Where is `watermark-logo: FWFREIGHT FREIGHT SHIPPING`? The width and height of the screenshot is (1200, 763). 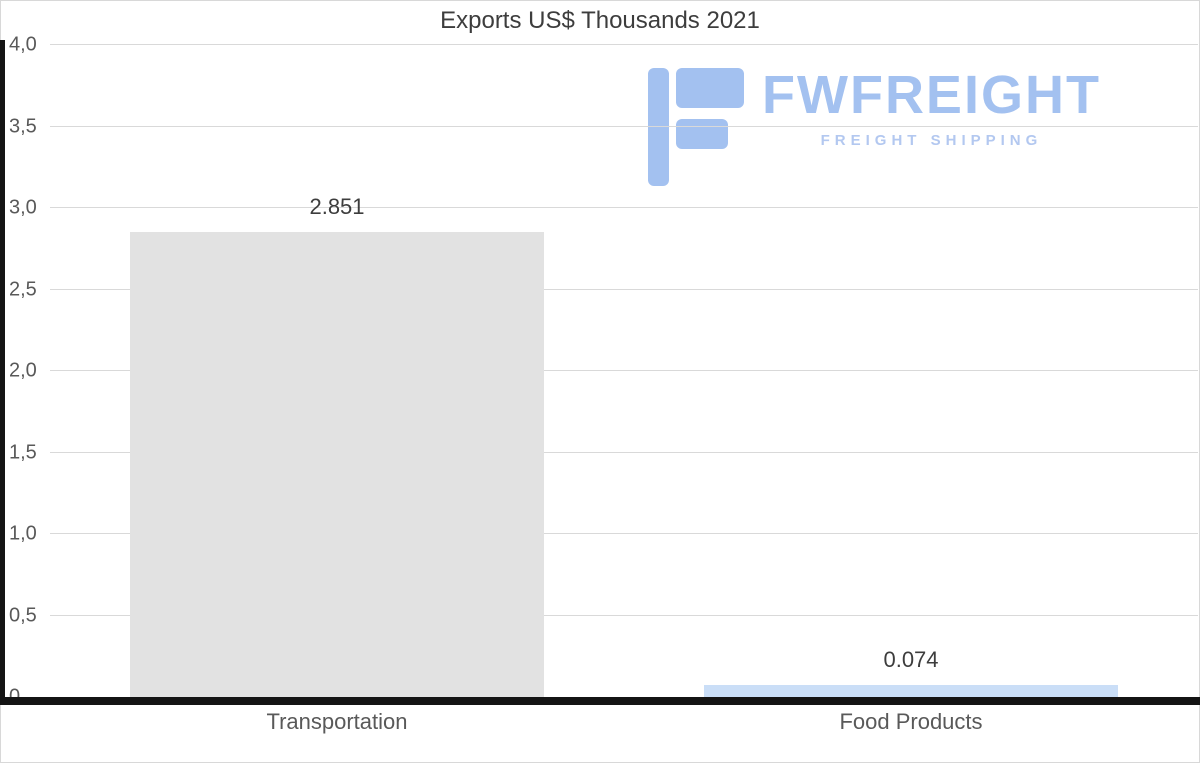
watermark-logo: FWFREIGHT FREIGHT SHIPPING is located at coordinates (874, 127).